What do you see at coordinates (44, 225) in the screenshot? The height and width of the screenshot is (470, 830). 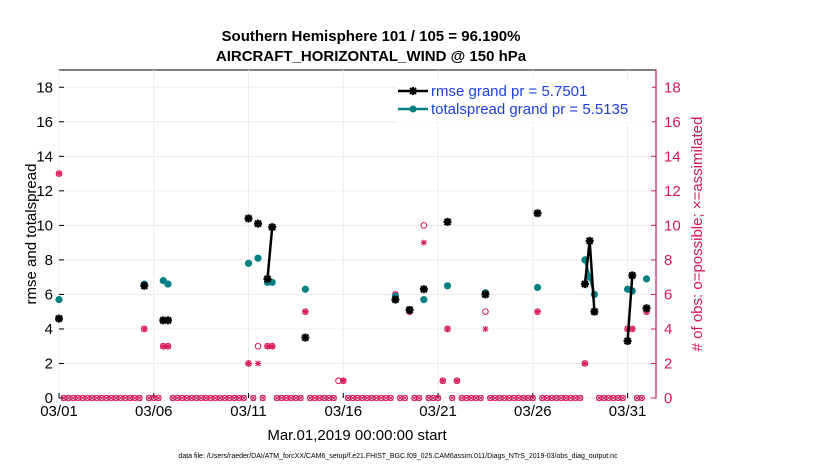 I see `y-tick-label: 10` at bounding box center [44, 225].